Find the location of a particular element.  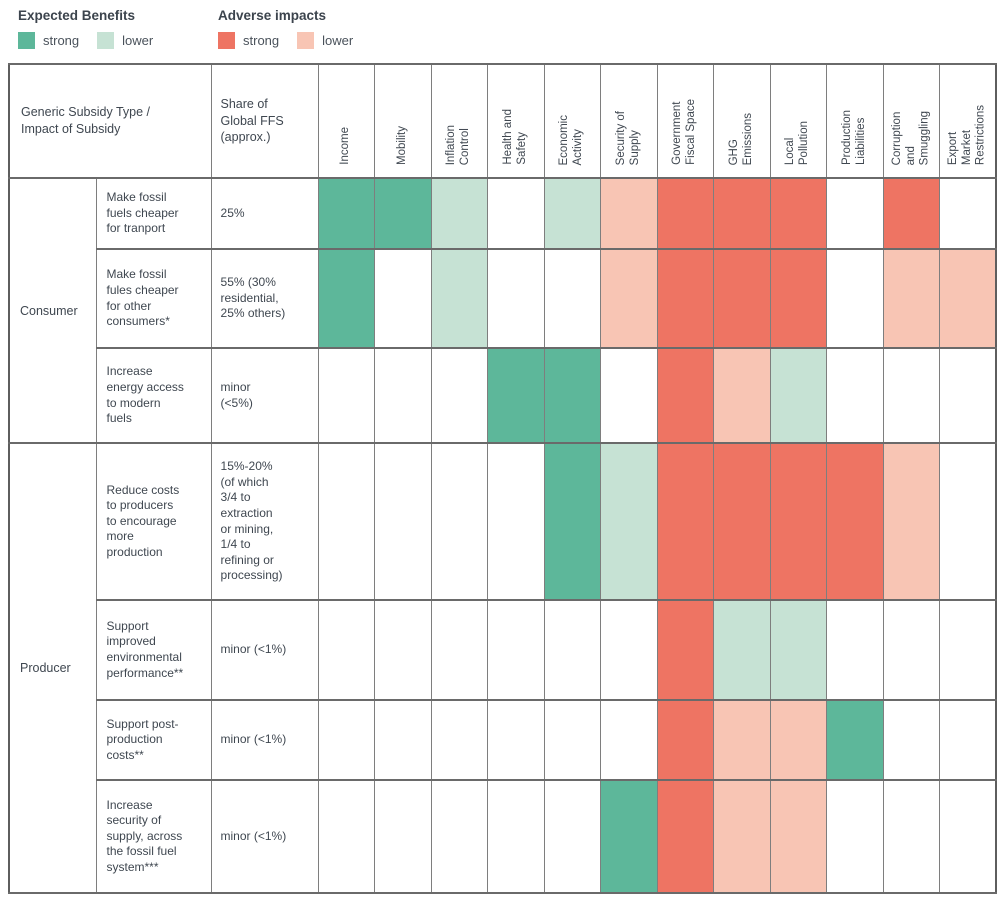

col-header-income: Income is located at coordinates (346, 121).